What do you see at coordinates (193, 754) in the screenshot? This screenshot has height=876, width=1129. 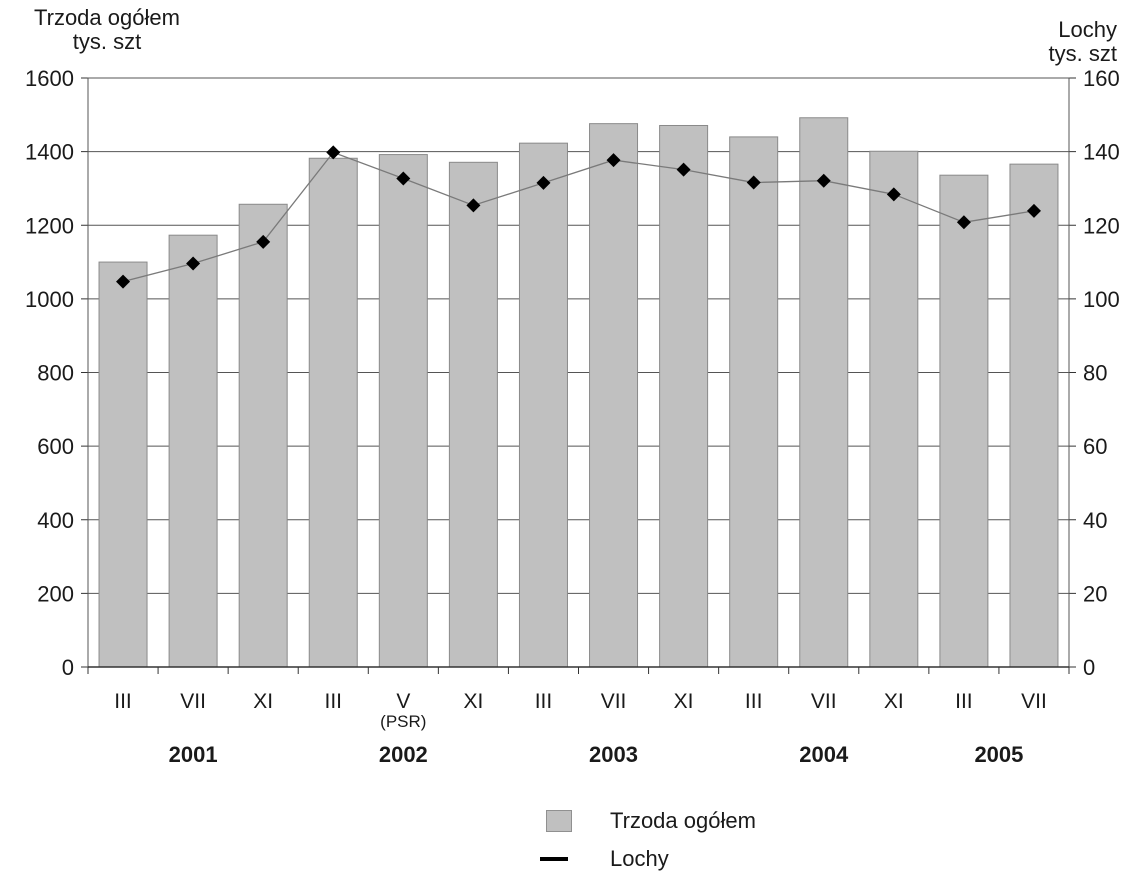 I see `year-label: 2001` at bounding box center [193, 754].